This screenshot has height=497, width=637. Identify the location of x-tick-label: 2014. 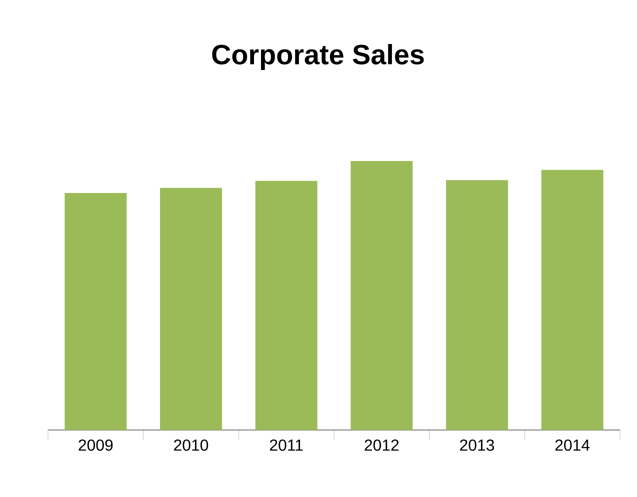
(572, 445).